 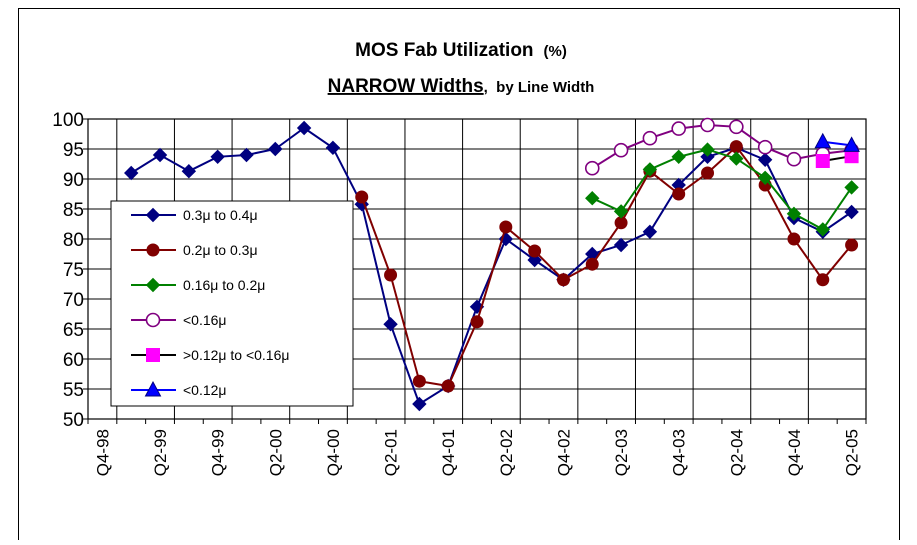 What do you see at coordinates (73, 240) in the screenshot?
I see `y-tick-label: 80` at bounding box center [73, 240].